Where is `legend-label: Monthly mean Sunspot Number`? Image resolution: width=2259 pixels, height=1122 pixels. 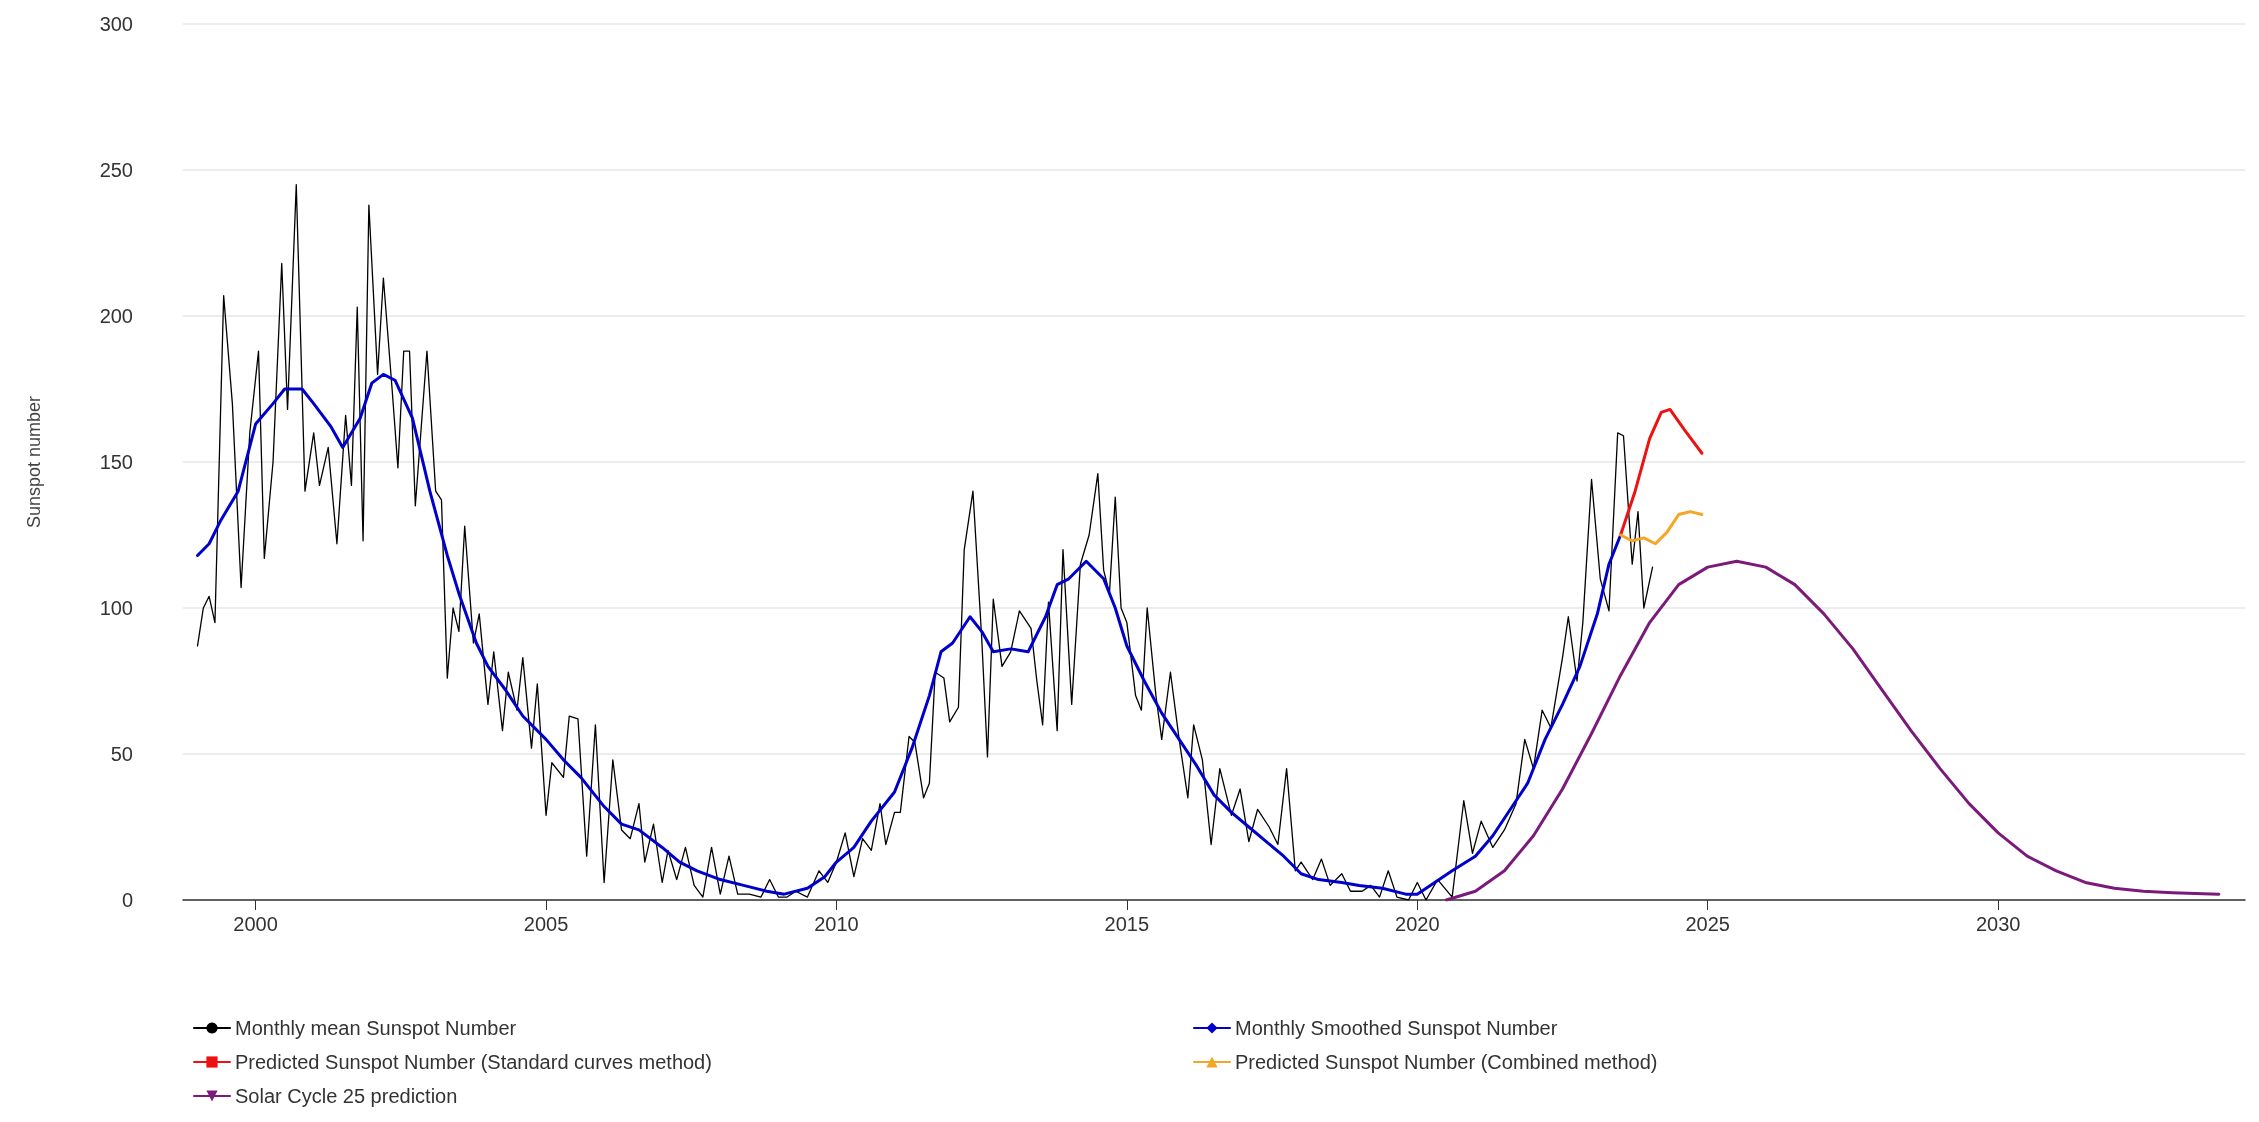
legend-label: Monthly mean Sunspot Number is located at coordinates (376, 1028).